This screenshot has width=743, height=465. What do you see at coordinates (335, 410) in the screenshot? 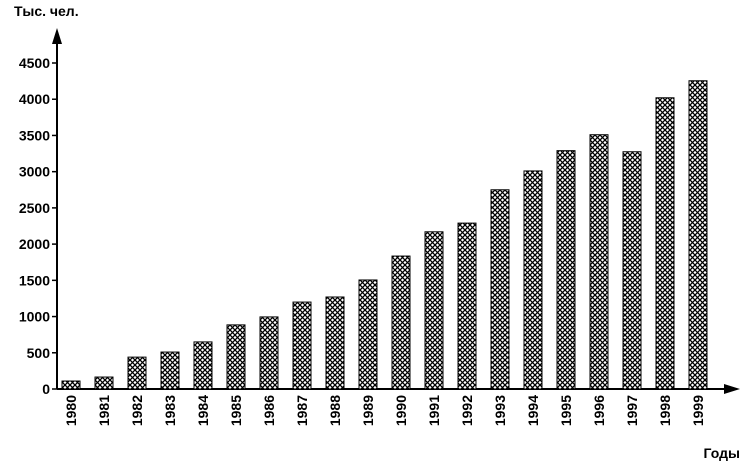
I see `x-tick-label: 1988` at bounding box center [335, 410].